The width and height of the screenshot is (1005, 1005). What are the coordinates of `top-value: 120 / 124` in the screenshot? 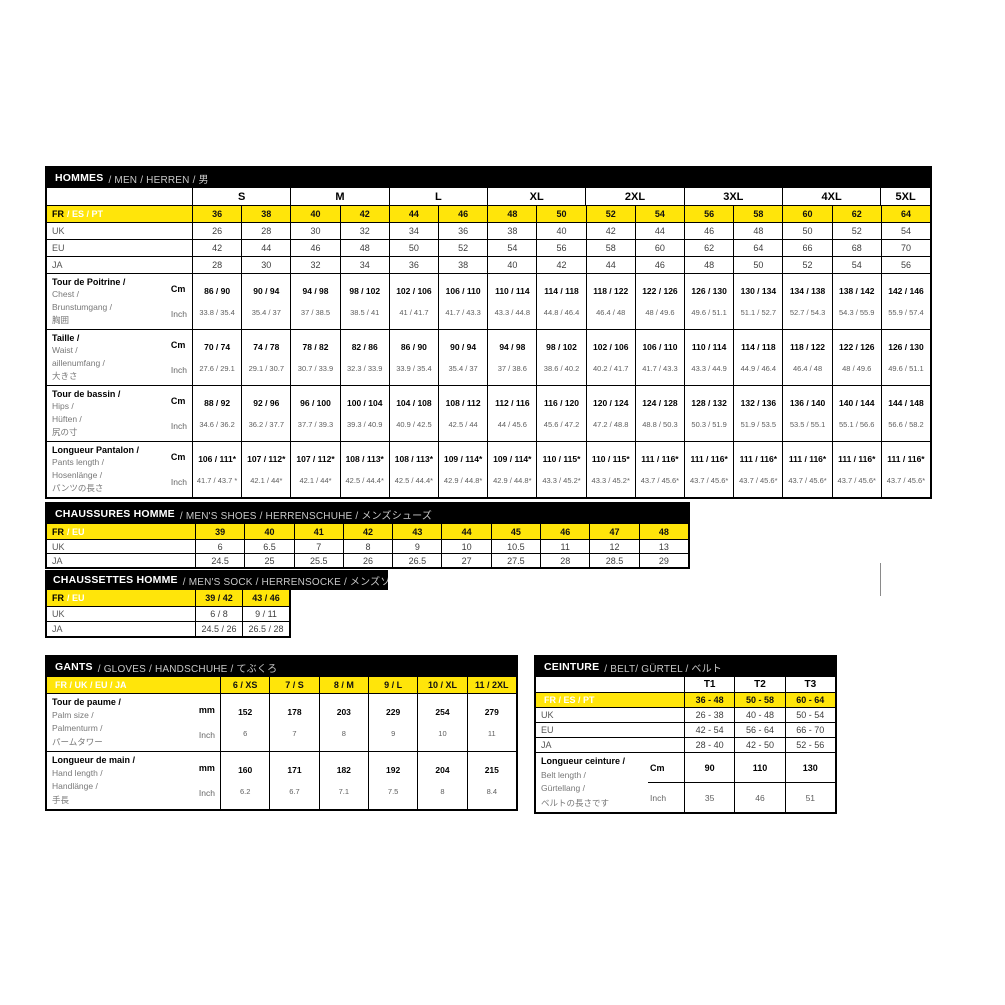 It's located at (611, 403).